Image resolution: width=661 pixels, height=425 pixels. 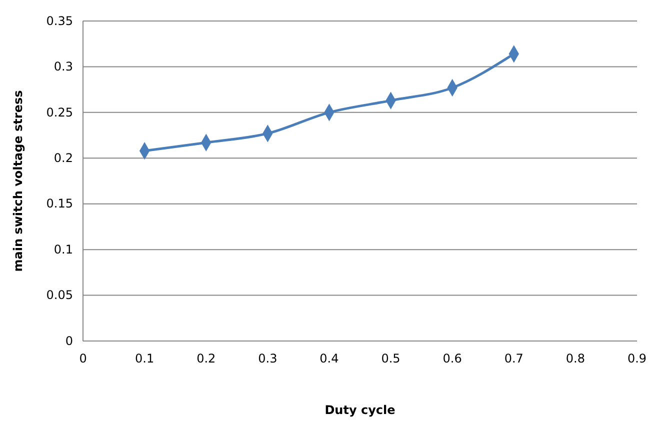 What do you see at coordinates (59, 295) in the screenshot?
I see `y-tick-label: 0.05` at bounding box center [59, 295].